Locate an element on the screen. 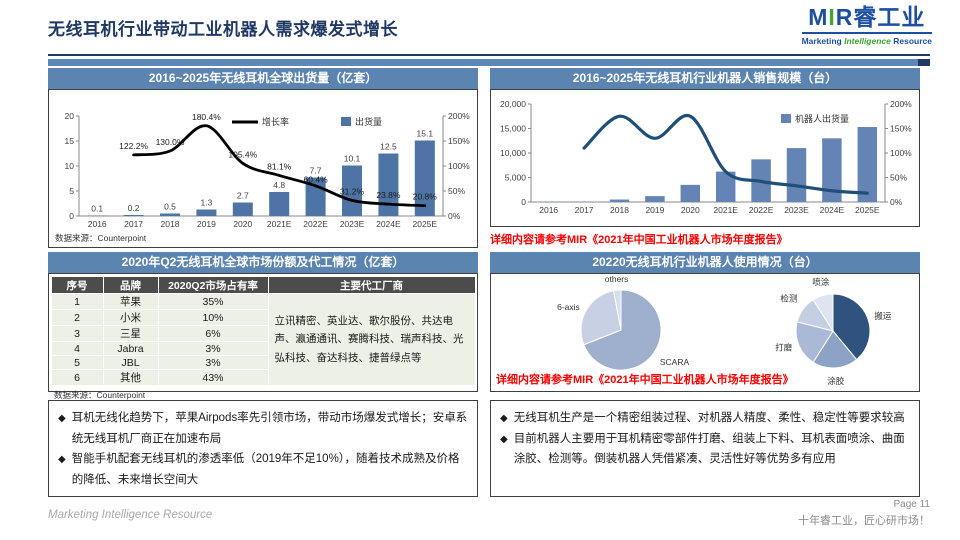  tagline-marketing: Marketing is located at coordinates (821, 41).